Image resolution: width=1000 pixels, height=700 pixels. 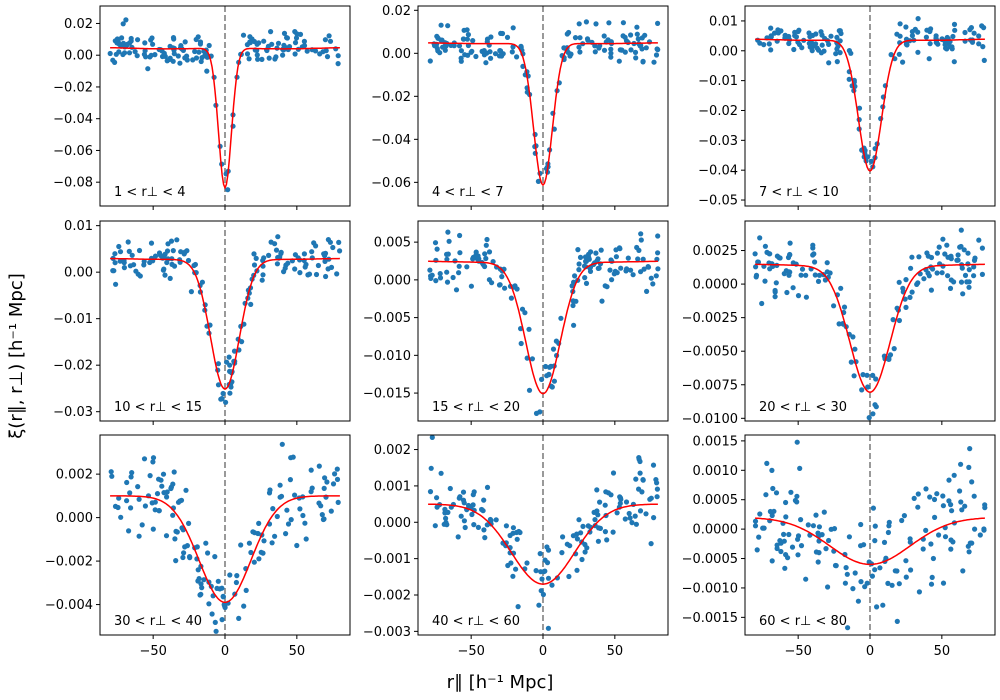 What do you see at coordinates (158, 407) in the screenshot?
I see `panel-range-label: 10 < r⊥ < 15` at bounding box center [158, 407].